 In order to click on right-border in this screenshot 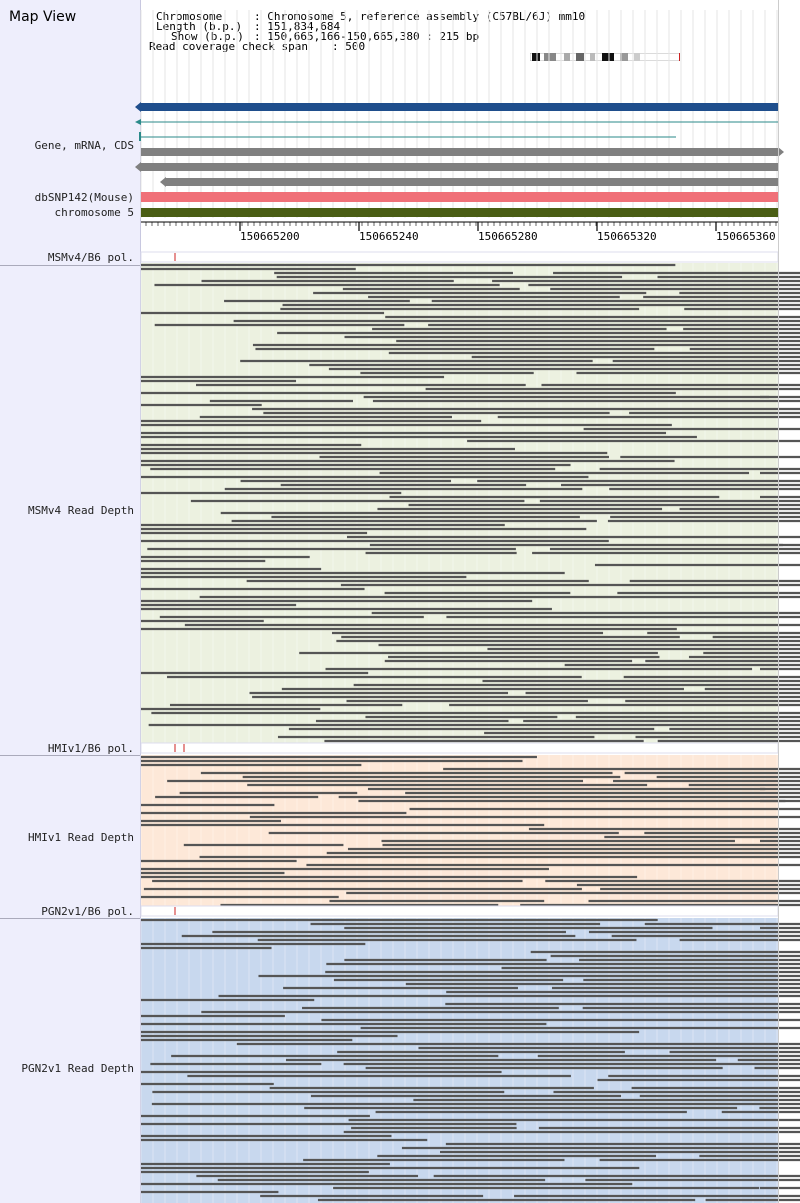, I will do `click(778, 601)`.